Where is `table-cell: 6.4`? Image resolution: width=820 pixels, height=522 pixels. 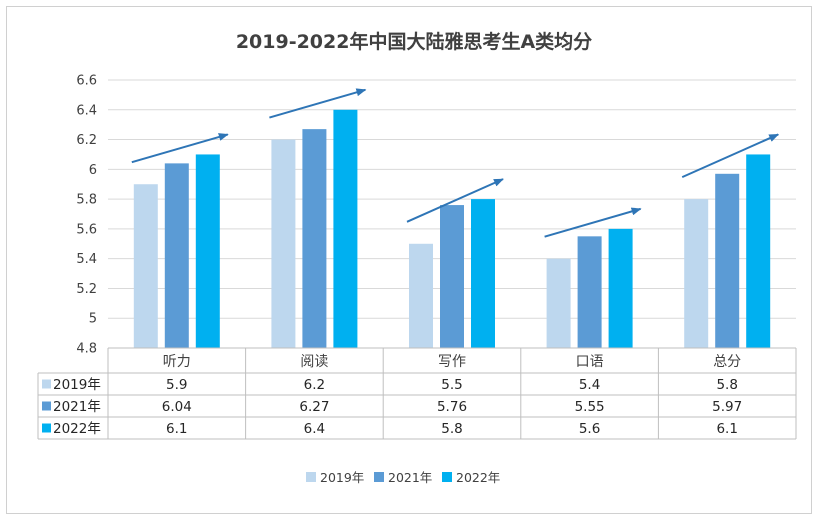
table-cell: 6.4 is located at coordinates (314, 429).